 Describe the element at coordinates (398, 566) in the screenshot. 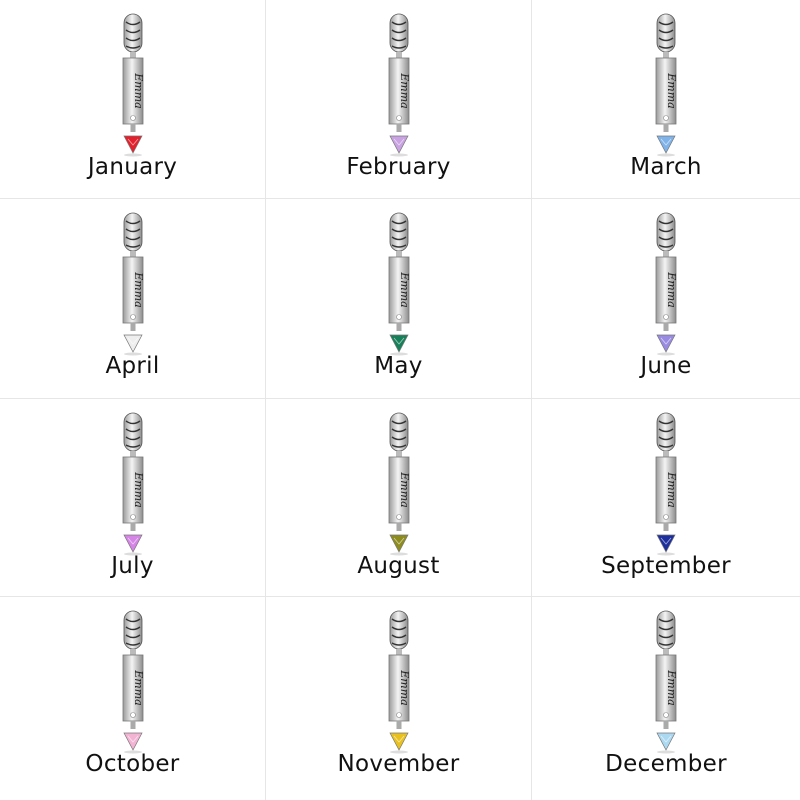

I see `month-label: August` at that location.